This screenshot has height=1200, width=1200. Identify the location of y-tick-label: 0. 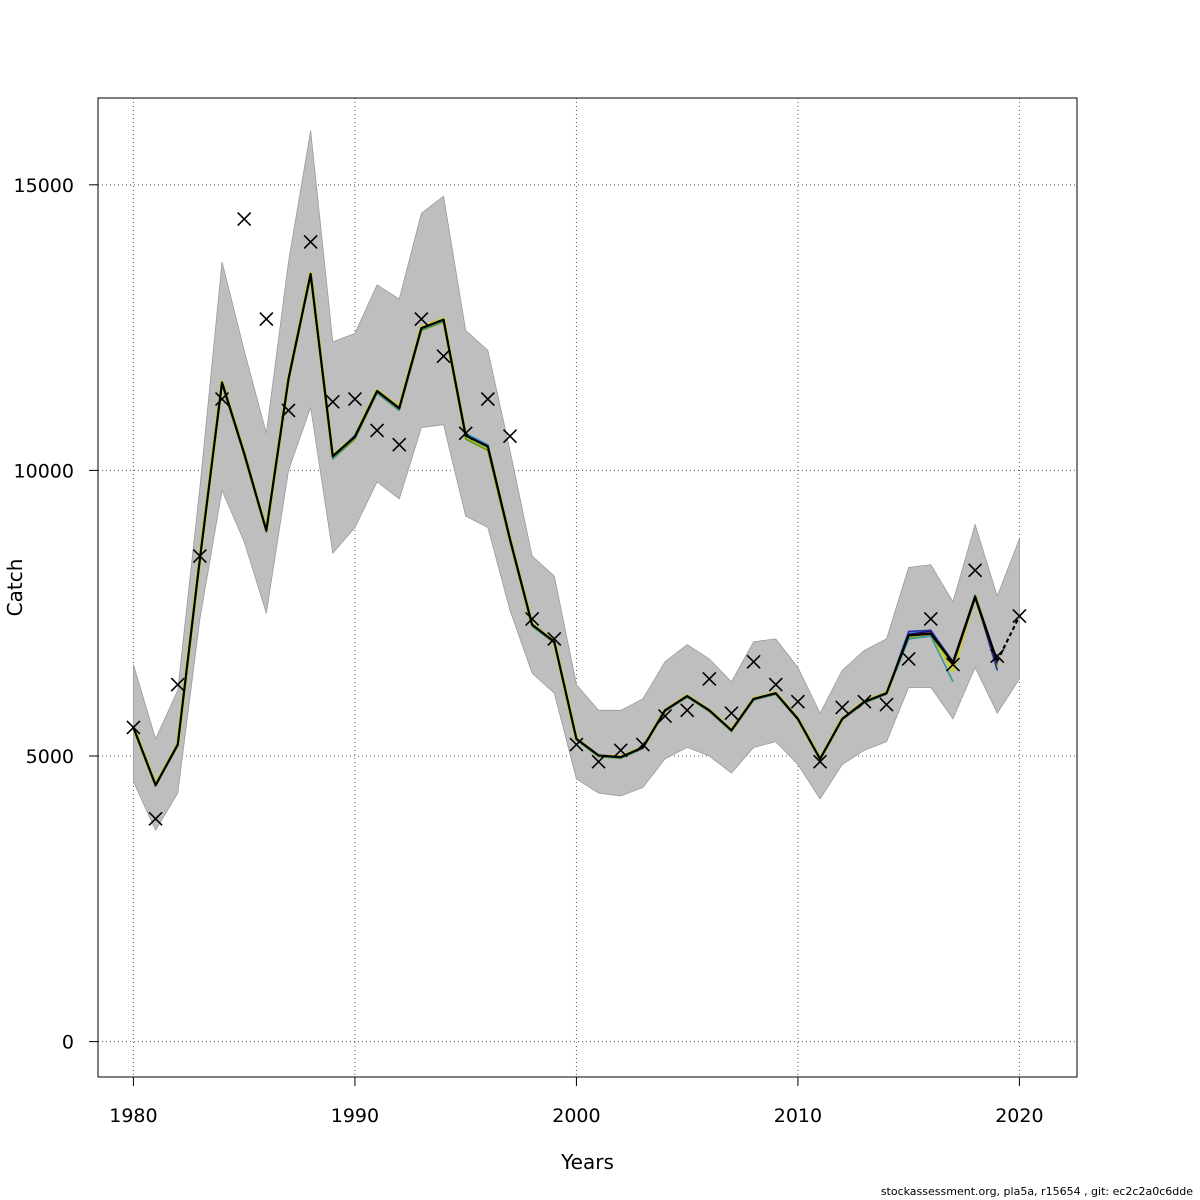
(68, 1043).